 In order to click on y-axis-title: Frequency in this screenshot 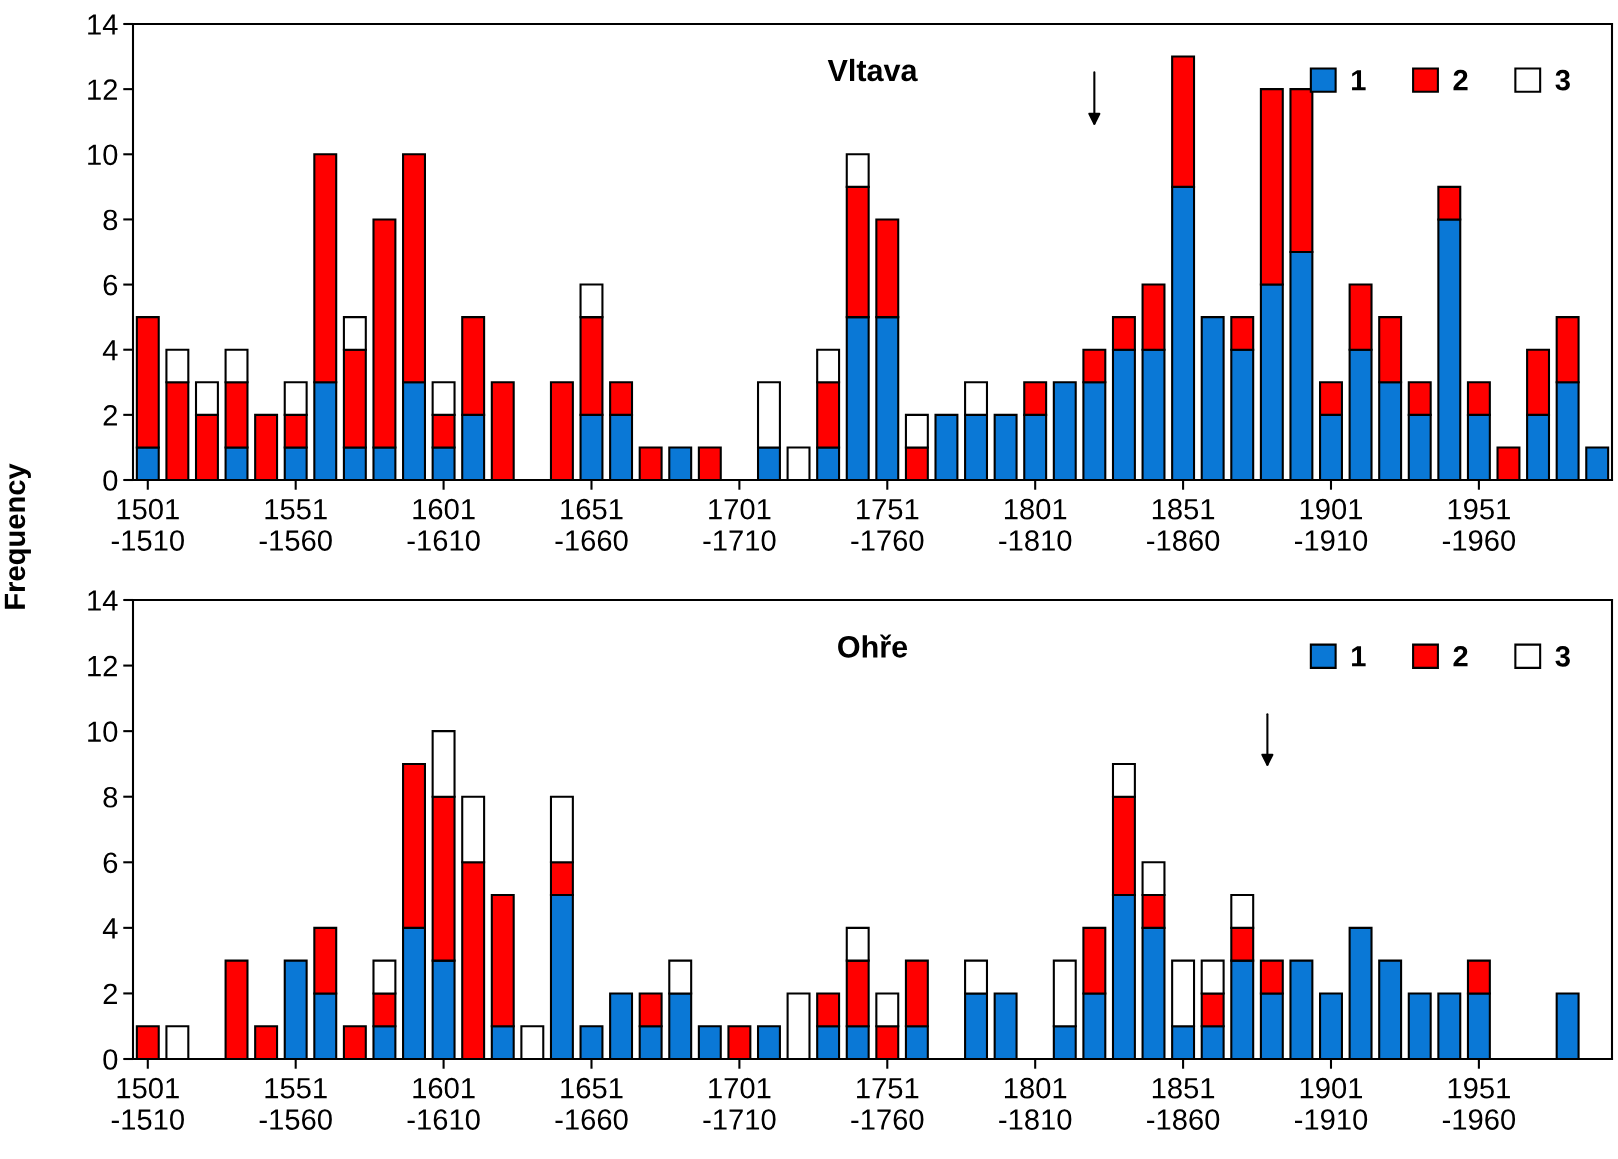, I will do `click(17, 536)`.